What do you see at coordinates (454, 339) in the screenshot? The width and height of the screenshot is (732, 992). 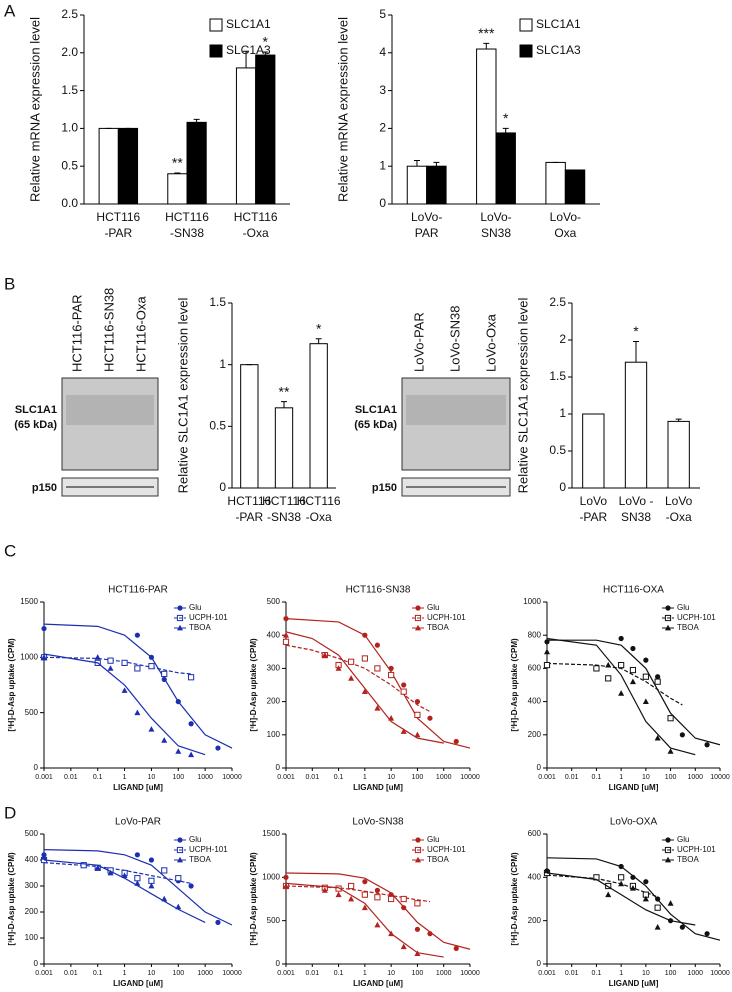 I see `lane-label: LoVo-SN38` at bounding box center [454, 339].